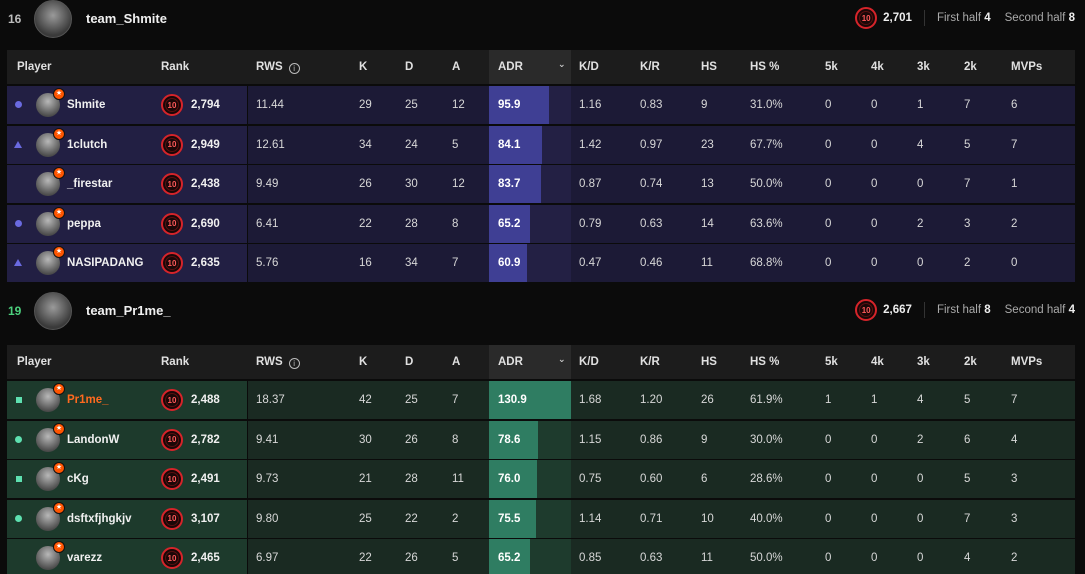 The image size is (1085, 574). I want to click on player-name: varezz, so click(85, 558).